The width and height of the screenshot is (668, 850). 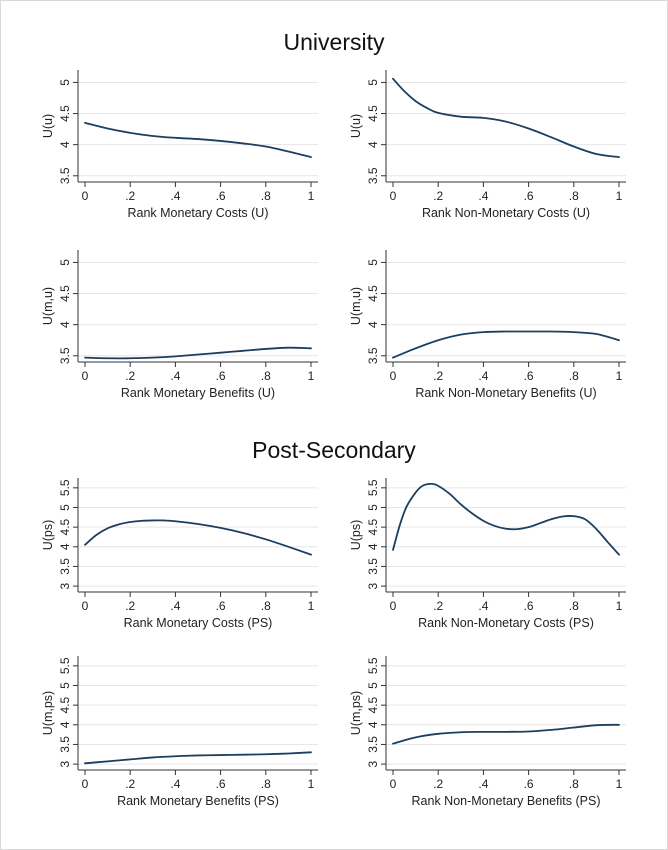 What do you see at coordinates (334, 42) in the screenshot?
I see `section-title-university: University` at bounding box center [334, 42].